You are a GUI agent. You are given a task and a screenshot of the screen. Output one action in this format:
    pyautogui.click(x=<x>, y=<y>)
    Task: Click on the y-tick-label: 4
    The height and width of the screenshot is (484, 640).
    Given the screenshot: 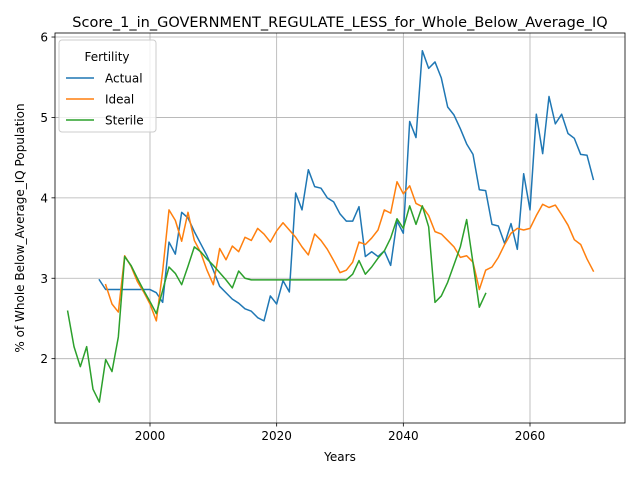 What is the action you would take?
    pyautogui.click(x=44, y=198)
    